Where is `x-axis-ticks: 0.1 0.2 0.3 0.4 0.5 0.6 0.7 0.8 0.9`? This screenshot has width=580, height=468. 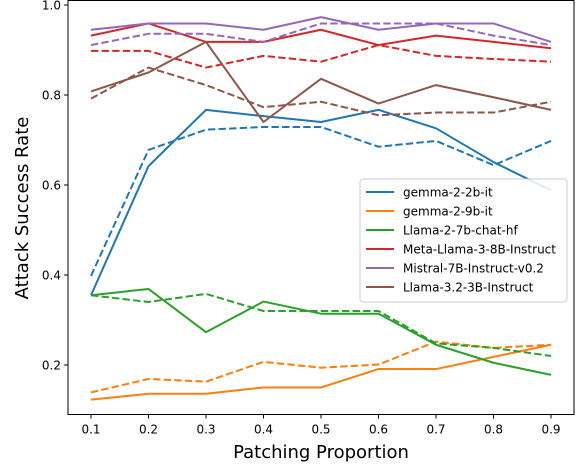 x-axis-ticks: 0.1 0.2 0.3 0.4 0.5 0.6 0.7 0.8 0.9 is located at coordinates (321, 425).